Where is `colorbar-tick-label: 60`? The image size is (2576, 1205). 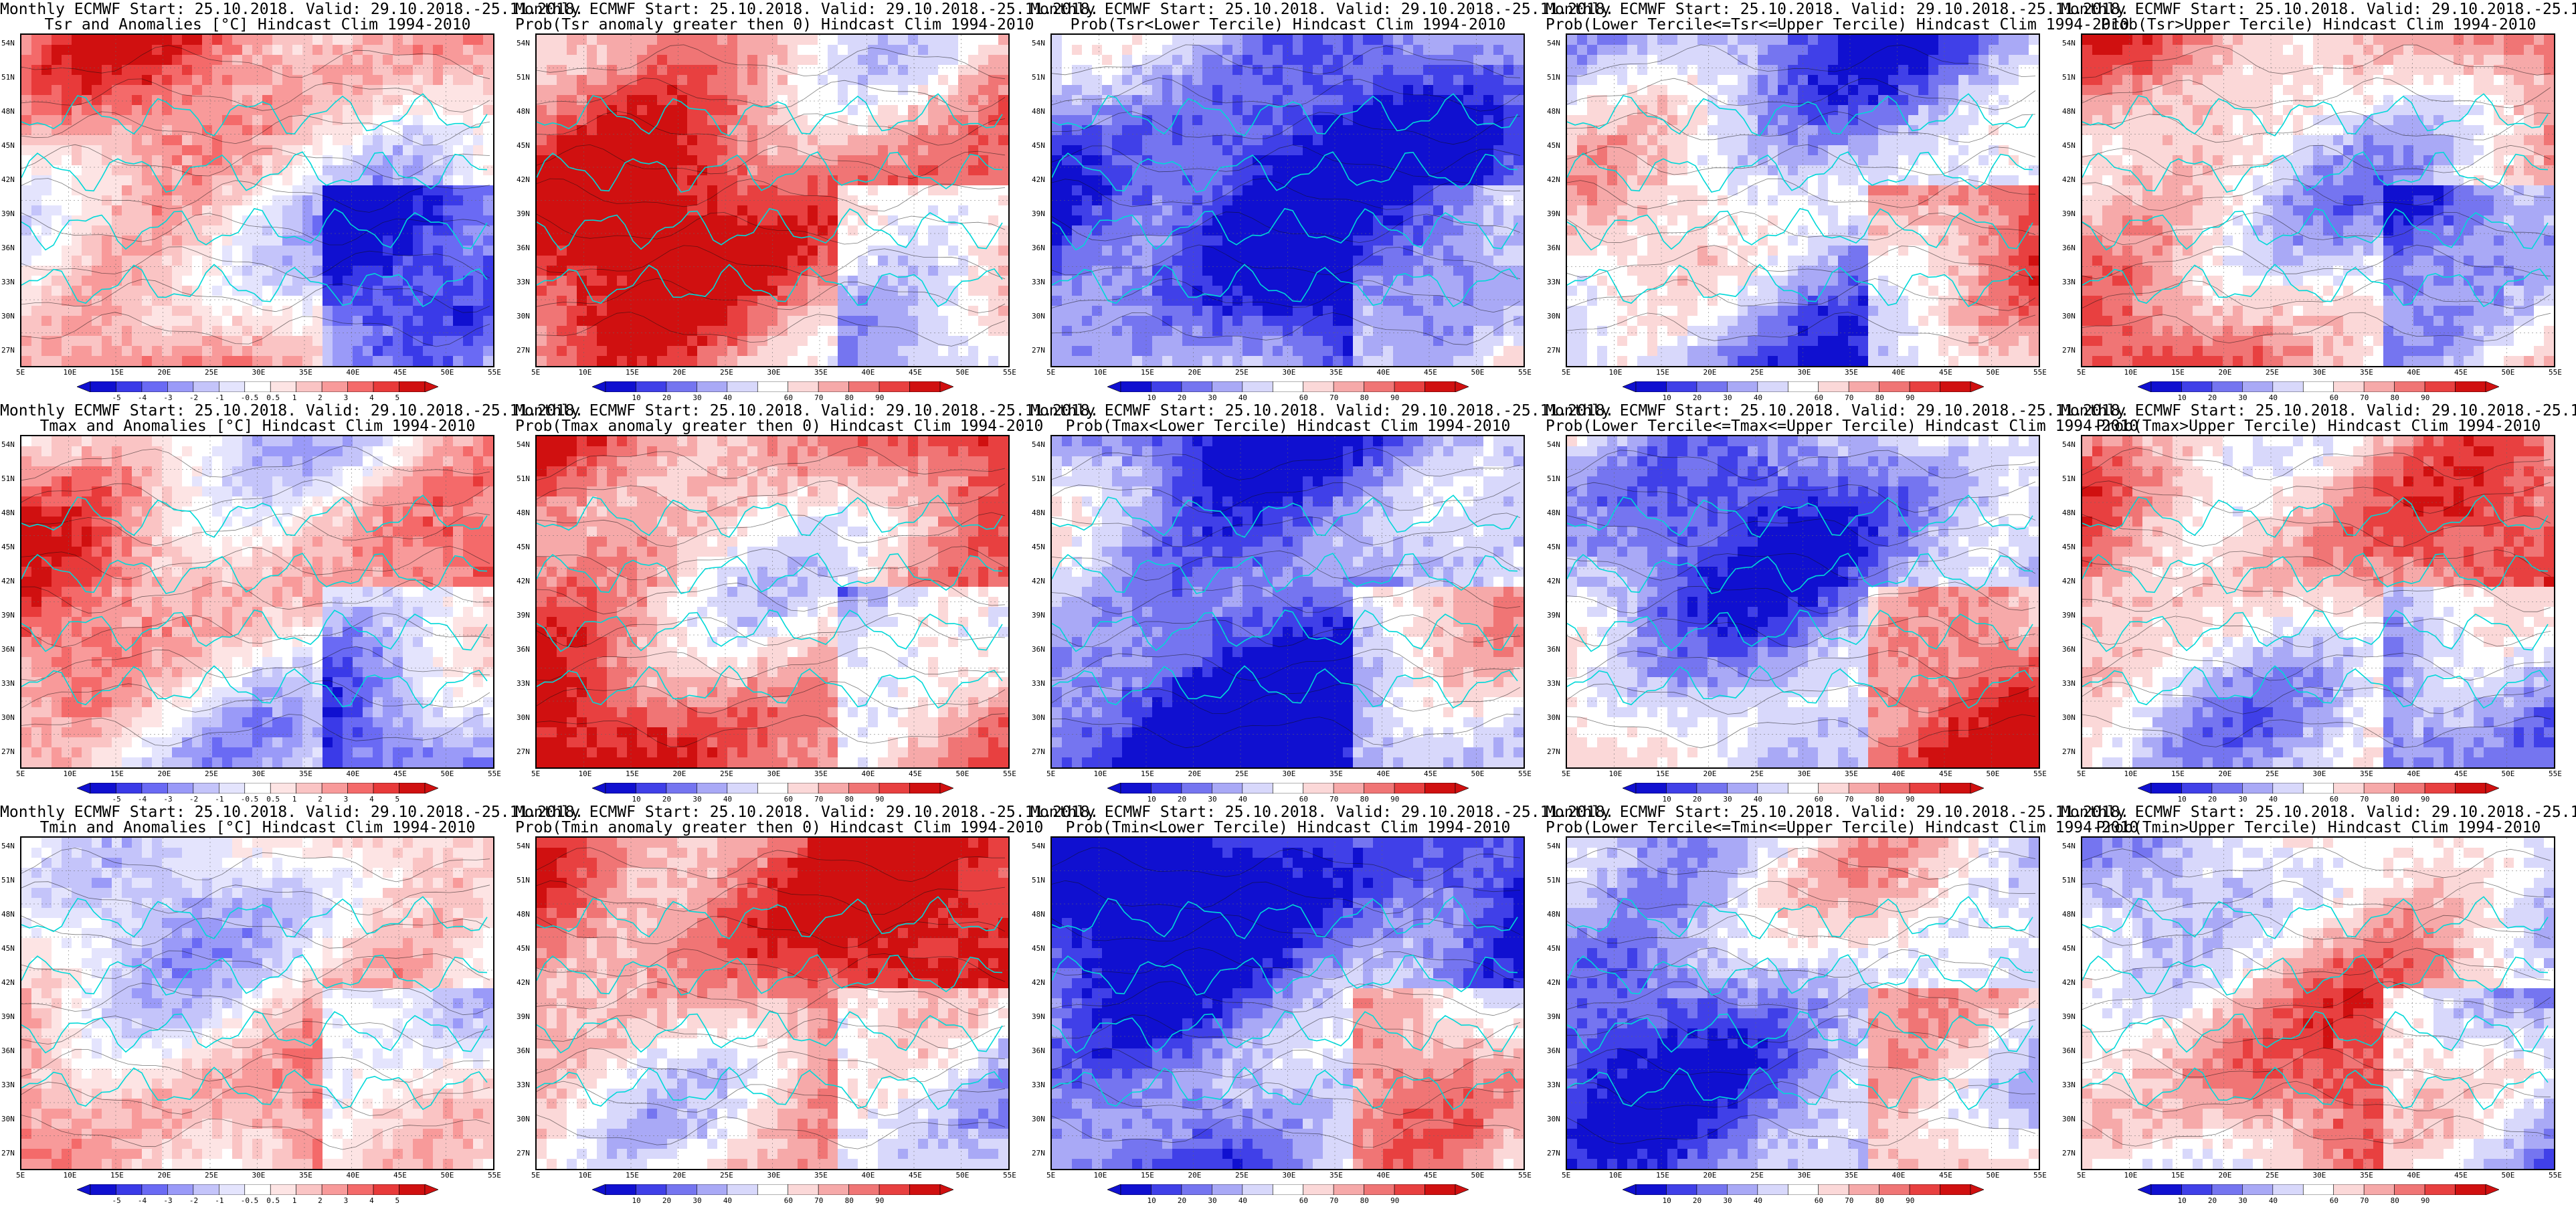
colorbar-tick-label: 60 is located at coordinates (1303, 1200).